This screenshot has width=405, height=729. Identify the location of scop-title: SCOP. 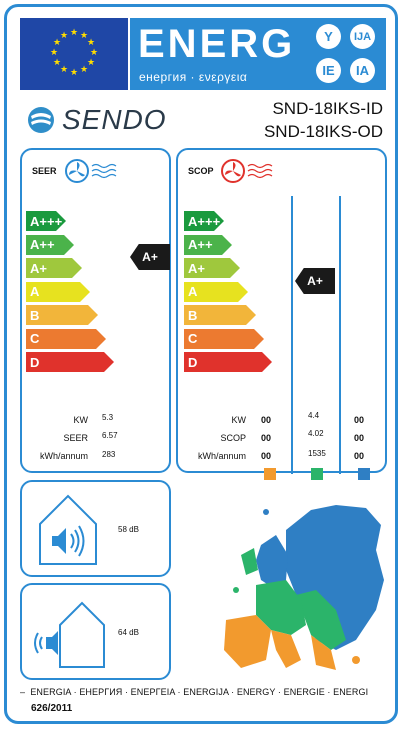
(201, 171).